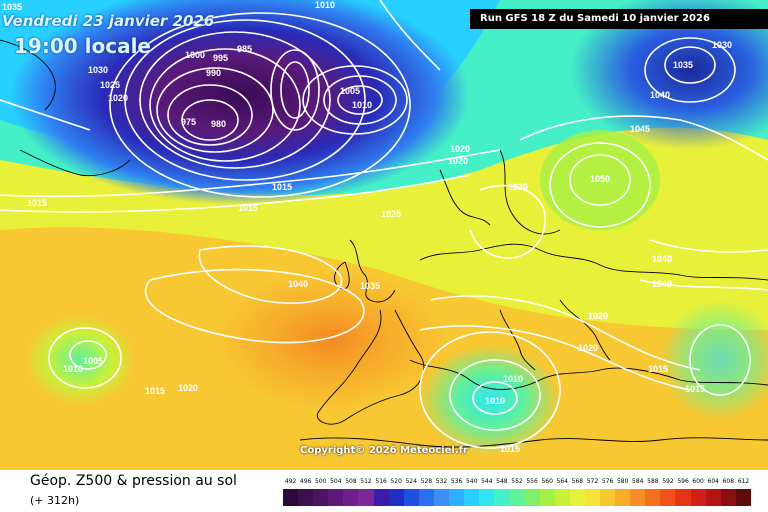 The height and width of the screenshot is (512, 768). Describe the element at coordinates (305, 481) in the screenshot. I see `scale-tick-label: 496` at that location.